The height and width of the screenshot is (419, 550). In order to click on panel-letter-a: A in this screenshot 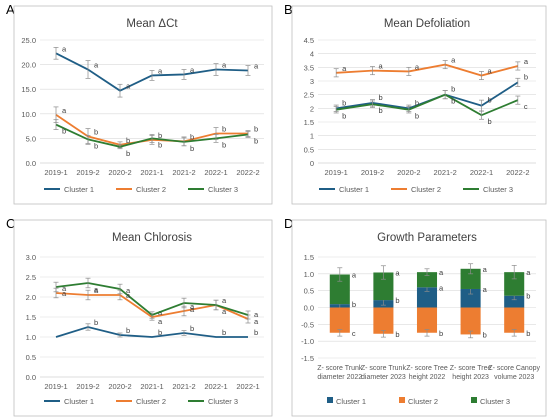, I will do `click(10, 9)`.